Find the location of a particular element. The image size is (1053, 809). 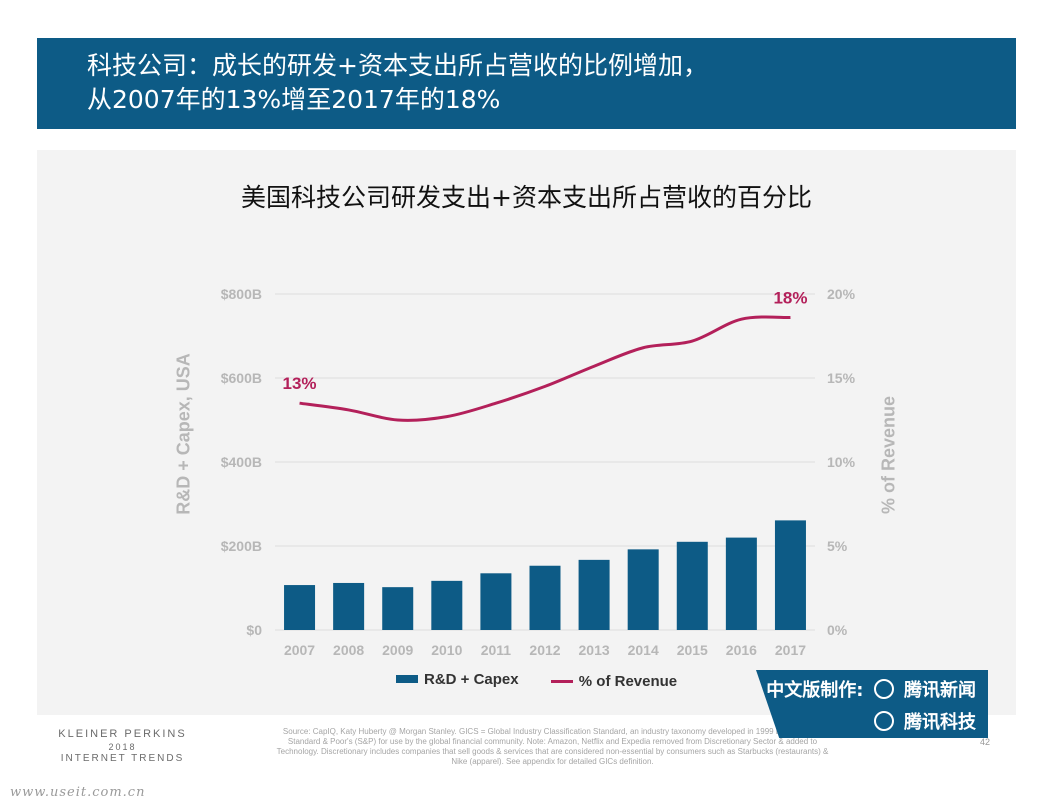

y-tick-left: $600B is located at coordinates (241, 378).